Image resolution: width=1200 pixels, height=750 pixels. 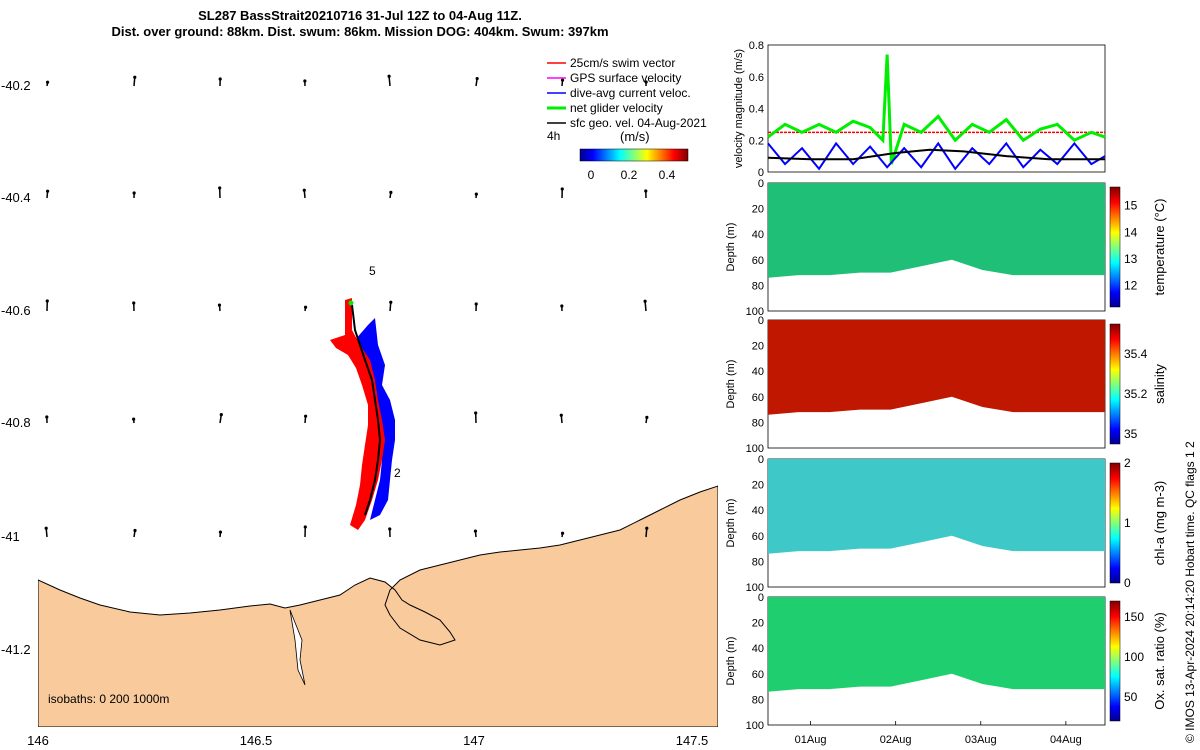 What do you see at coordinates (1131, 232) in the screenshot?
I see `section-colorbar-tick: 14` at bounding box center [1131, 232].